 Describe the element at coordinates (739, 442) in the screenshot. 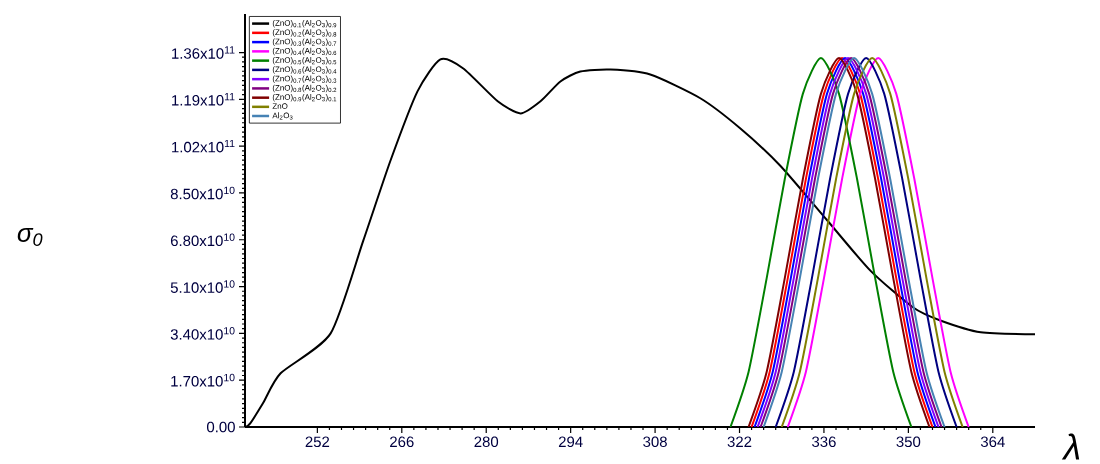

I see `x-tick-label: 322` at that location.